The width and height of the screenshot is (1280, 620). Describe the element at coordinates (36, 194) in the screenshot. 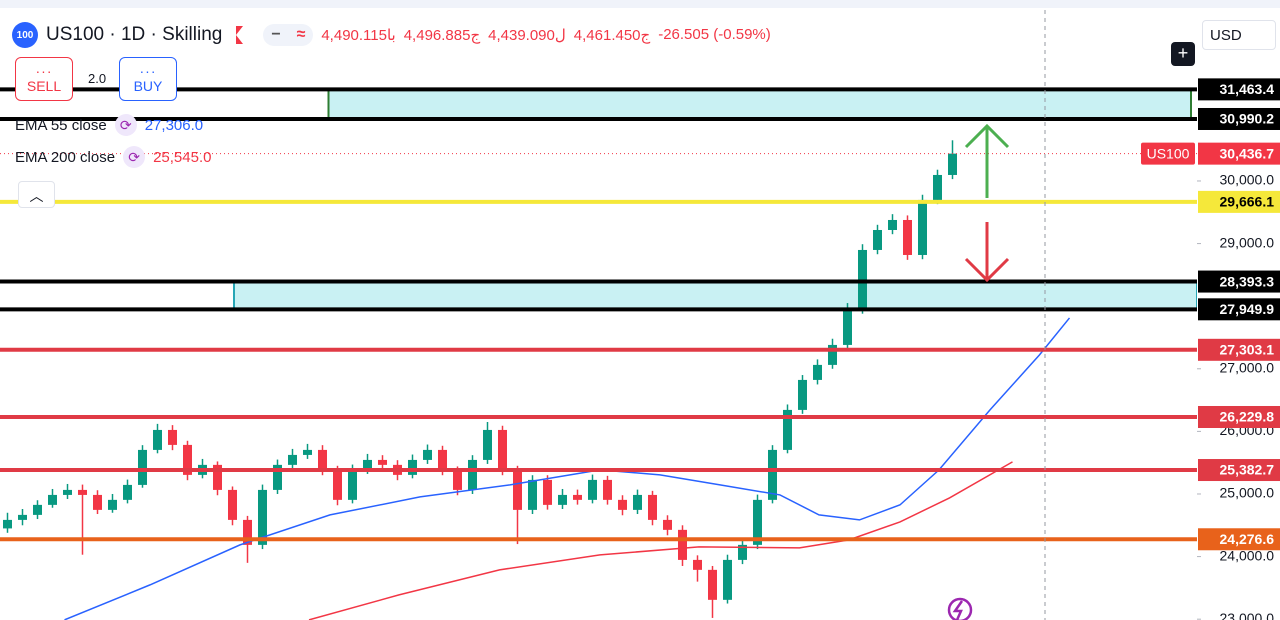

I see `collapse-button: ︿` at that location.